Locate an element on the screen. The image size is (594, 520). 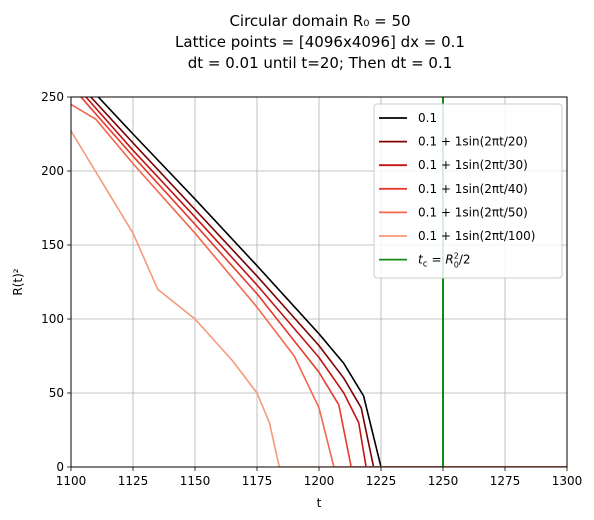
legend-box is located at coordinates (468, 191).